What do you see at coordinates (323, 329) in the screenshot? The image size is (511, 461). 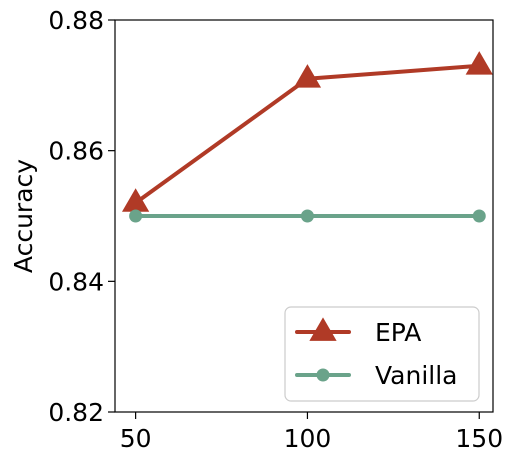 I see `epa-legend-marker` at bounding box center [323, 329].